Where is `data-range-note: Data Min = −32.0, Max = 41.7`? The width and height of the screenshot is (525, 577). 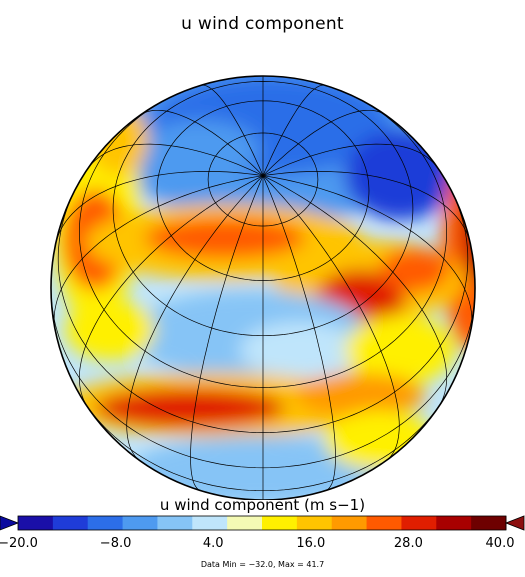
data-range-note: Data Min = −32.0, Max = 41.7 is located at coordinates (262, 564).